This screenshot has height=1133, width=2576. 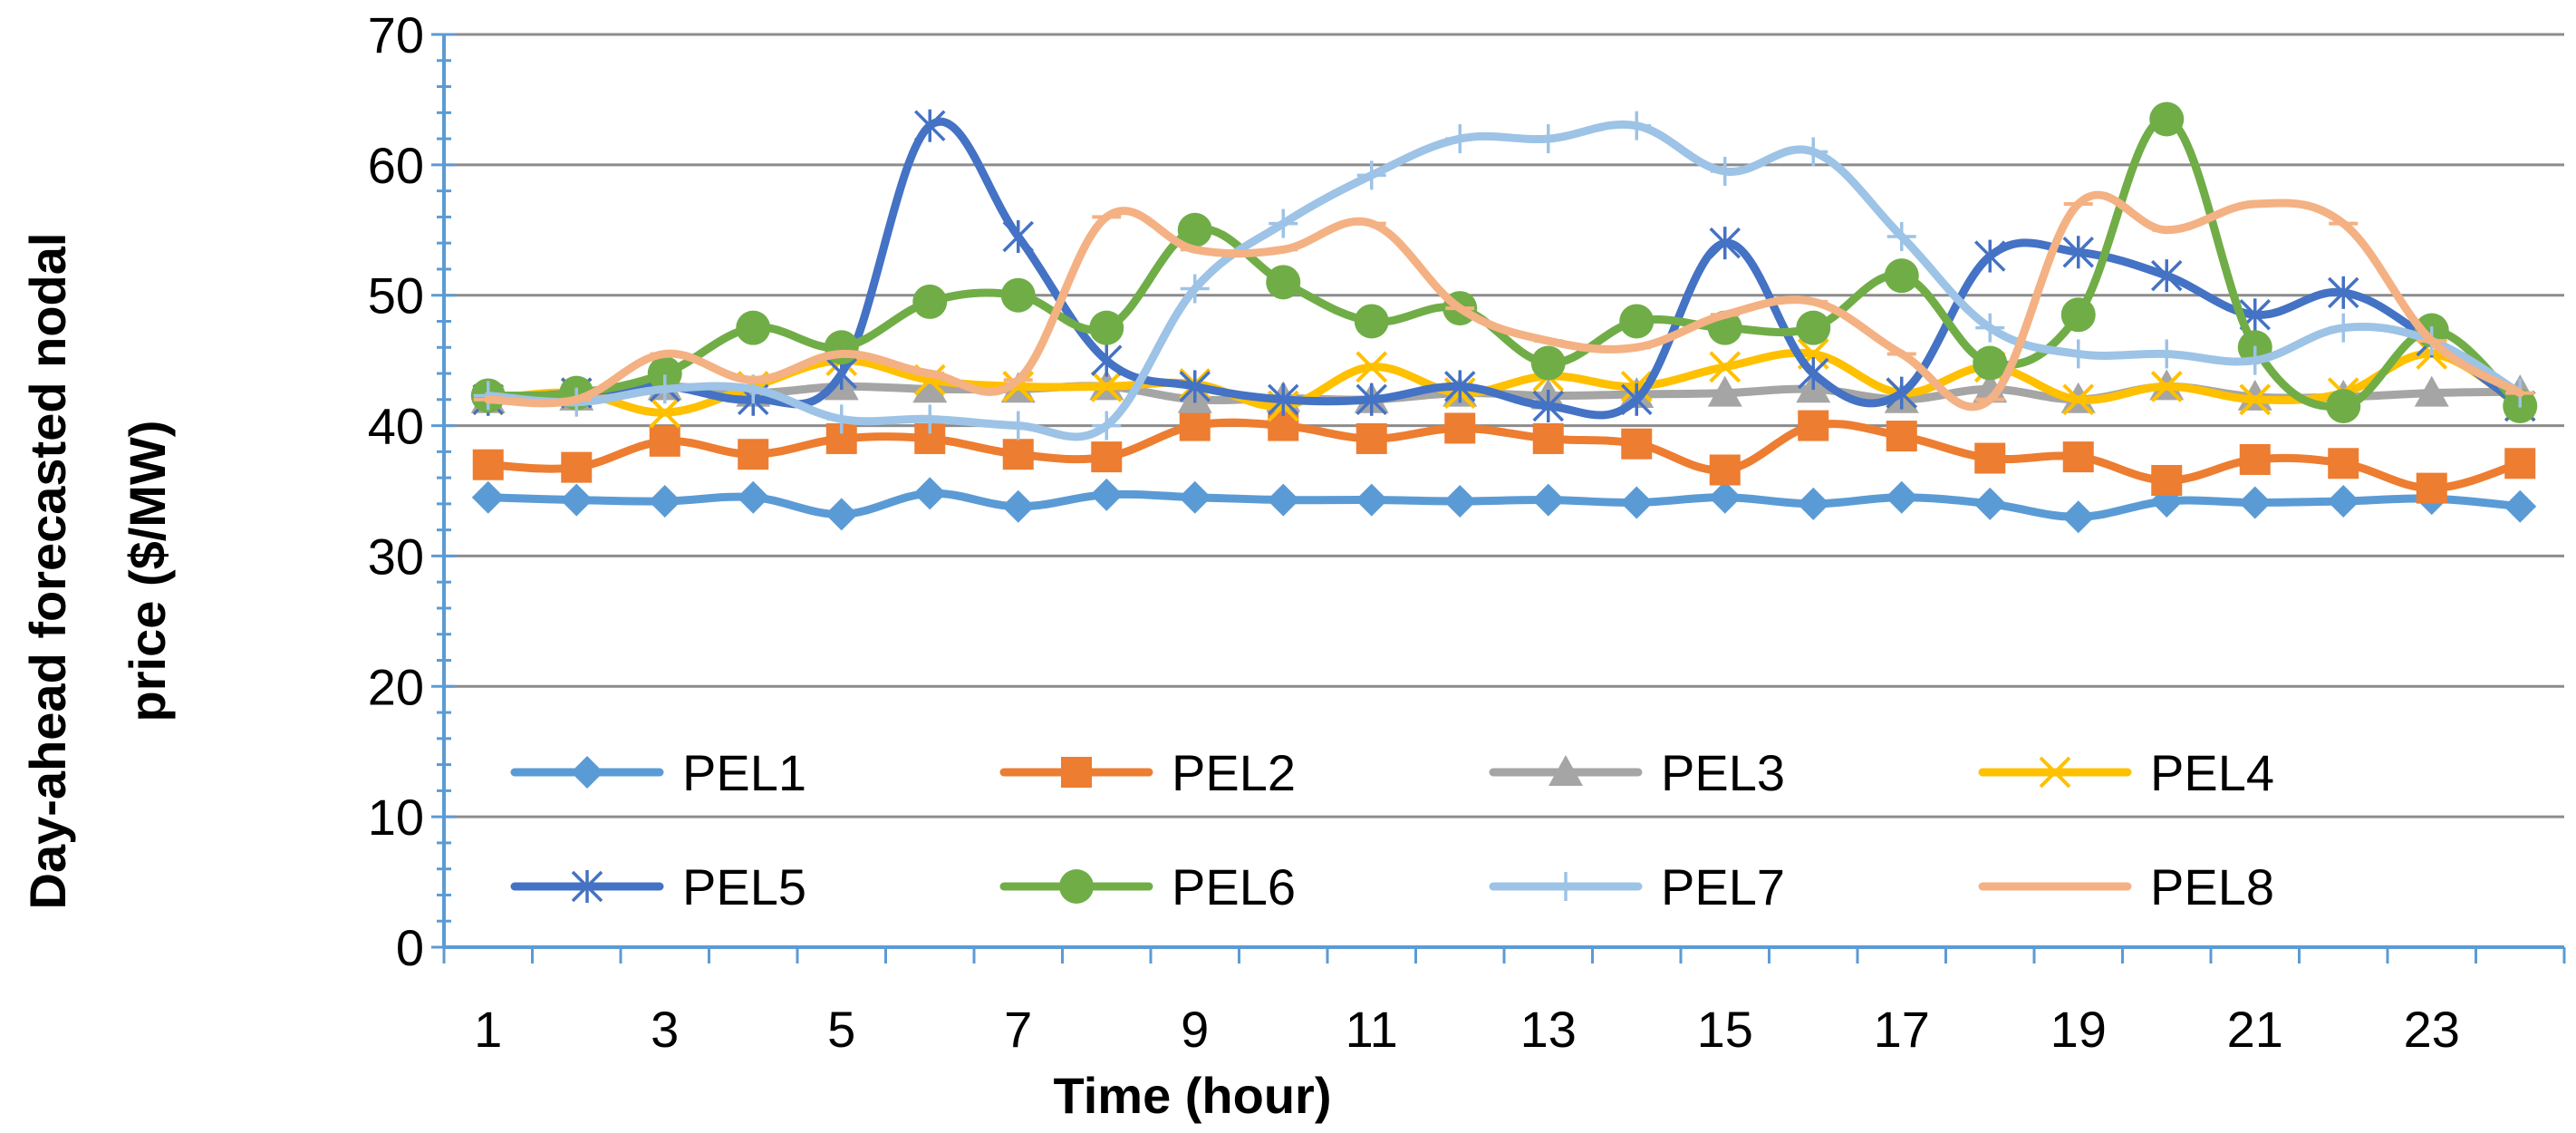 What do you see at coordinates (1147, 886) in the screenshot?
I see `legend-item-pel6: PEL6` at bounding box center [1147, 886].